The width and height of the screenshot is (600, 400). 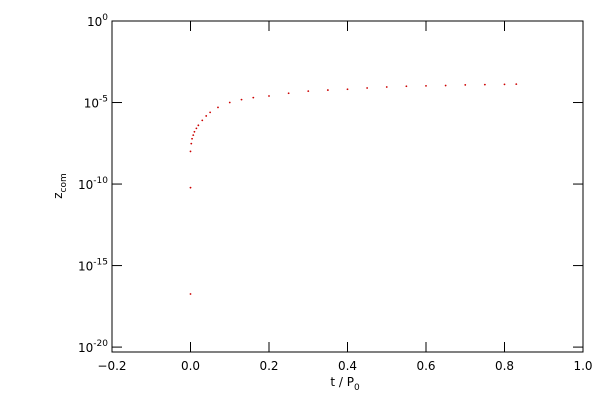 What do you see at coordinates (190, 366) in the screenshot?
I see `x-tick-label: 0.0` at bounding box center [190, 366].